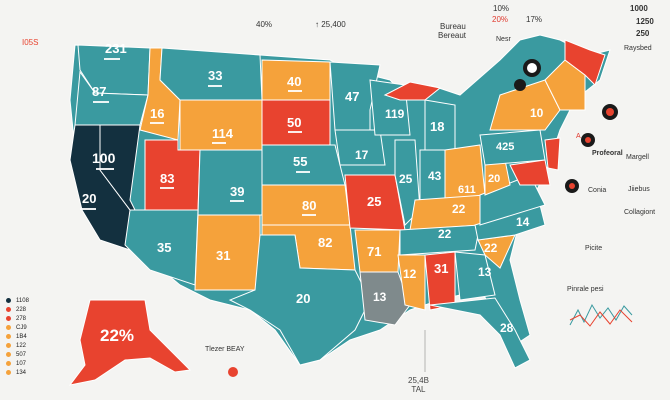 This screenshot has width=670, height=400. Describe the element at coordinates (294, 81) in the screenshot. I see `label-nd: 40` at that location.